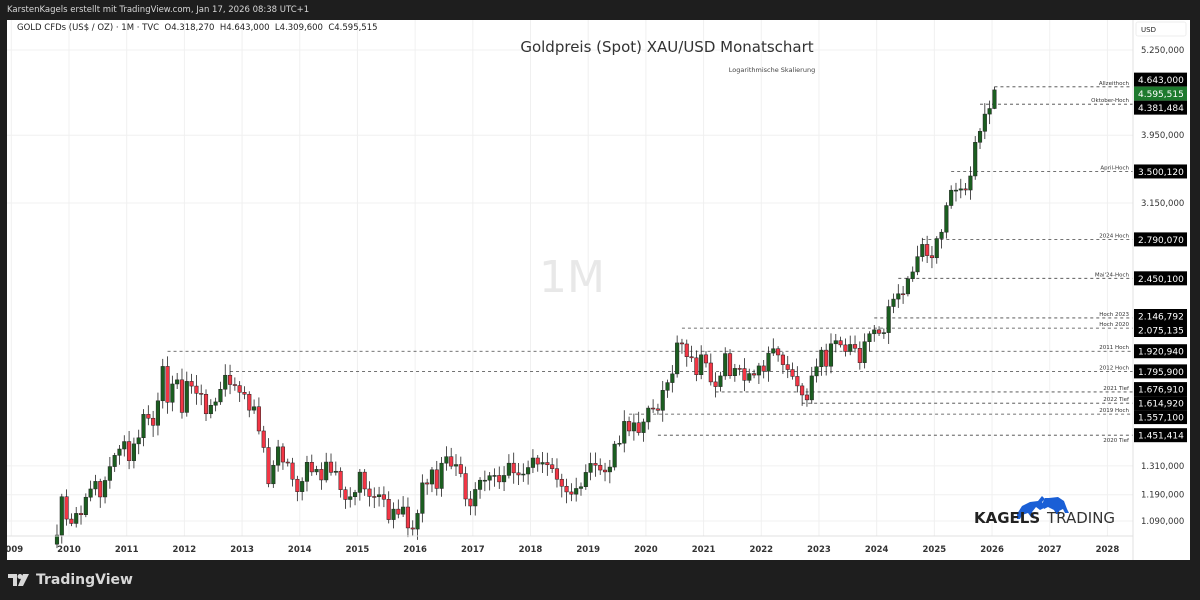 Image resolution: width=1200 pixels, height=600 pixels. I want to click on price-tick-label: 3.950,000, so click(1162, 136).